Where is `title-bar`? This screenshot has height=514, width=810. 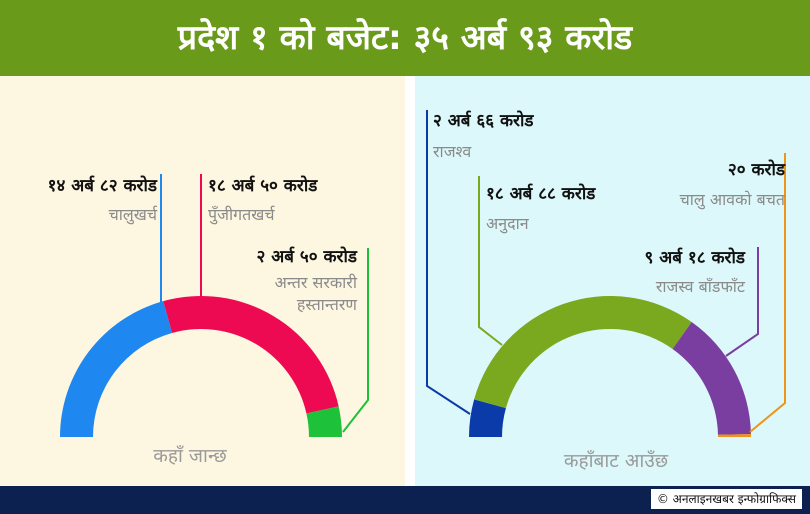
title-bar is located at coordinates (405, 38).